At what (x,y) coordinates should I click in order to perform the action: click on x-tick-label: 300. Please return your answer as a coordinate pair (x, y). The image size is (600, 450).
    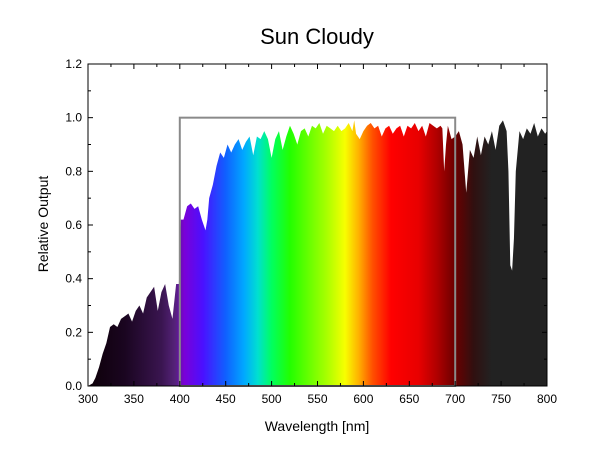
    Looking at the image, I should click on (88, 399).